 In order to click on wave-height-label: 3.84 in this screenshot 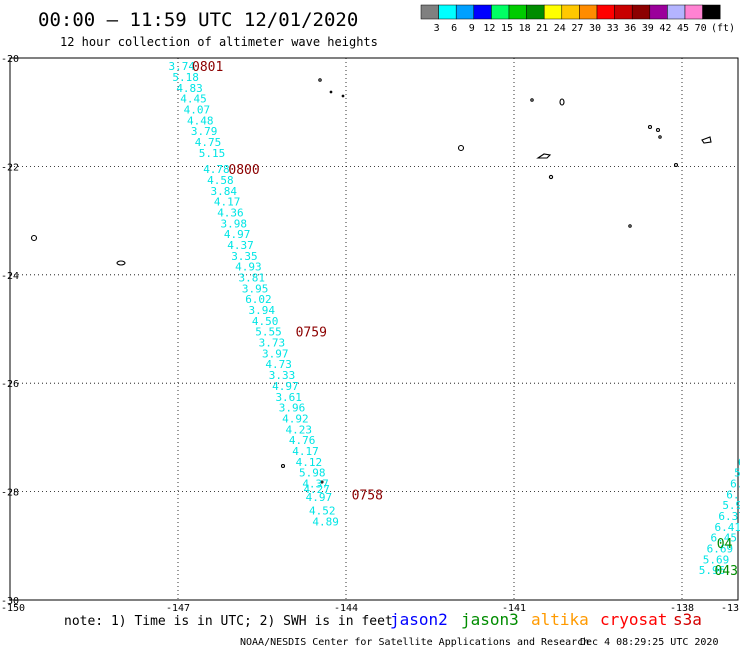, I will do `click(223, 191)`.